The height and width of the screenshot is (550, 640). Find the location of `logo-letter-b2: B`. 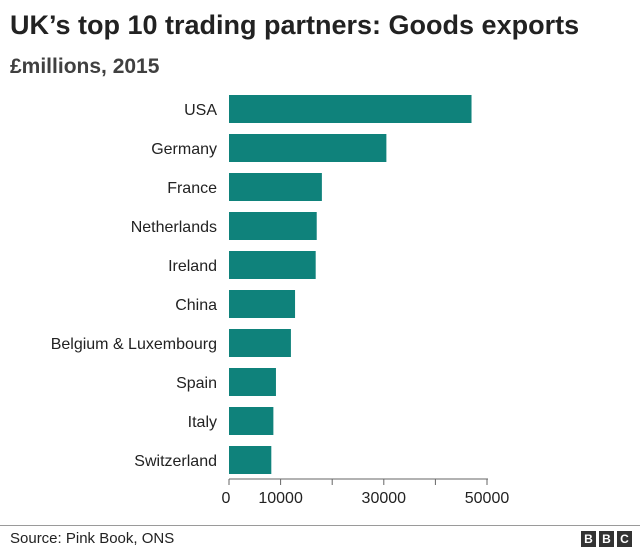

logo-letter-b2: B is located at coordinates (606, 539).